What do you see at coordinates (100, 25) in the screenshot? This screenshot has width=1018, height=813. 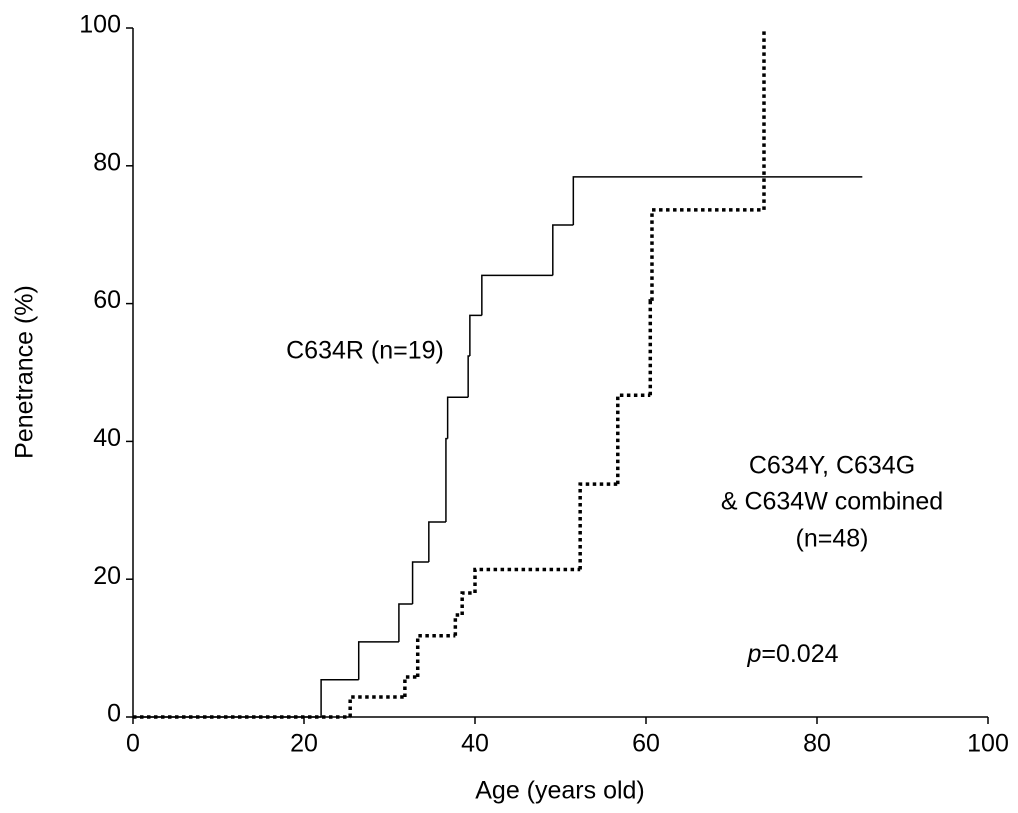 I see `y-tick-label: 100` at bounding box center [100, 25].